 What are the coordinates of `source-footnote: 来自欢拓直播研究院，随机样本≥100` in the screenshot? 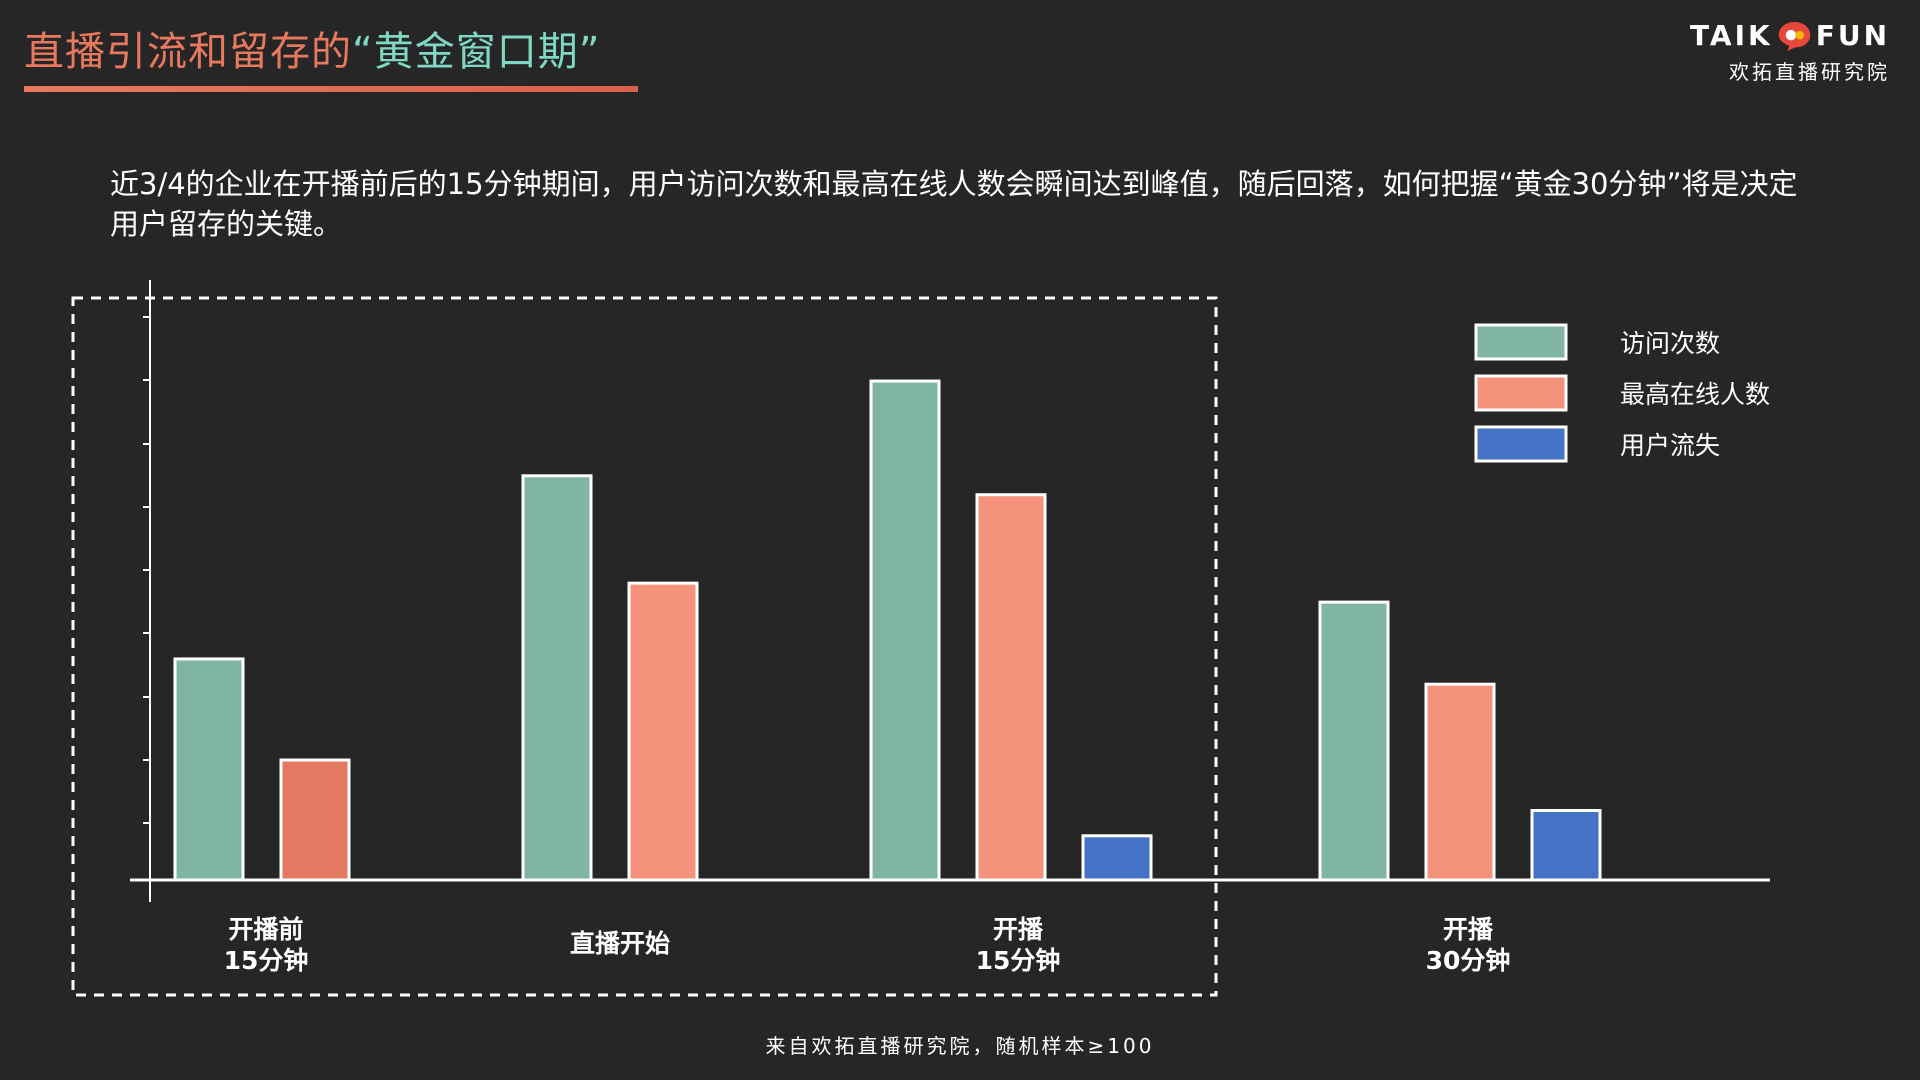 It's located at (960, 1046).